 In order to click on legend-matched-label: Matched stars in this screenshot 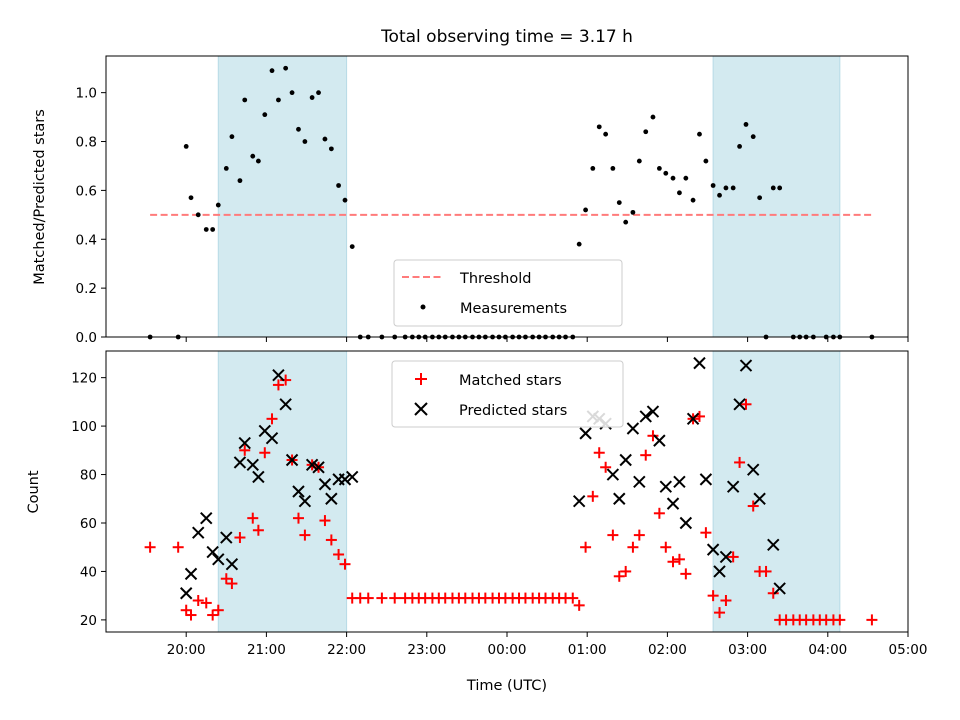, I will do `click(510, 381)`.